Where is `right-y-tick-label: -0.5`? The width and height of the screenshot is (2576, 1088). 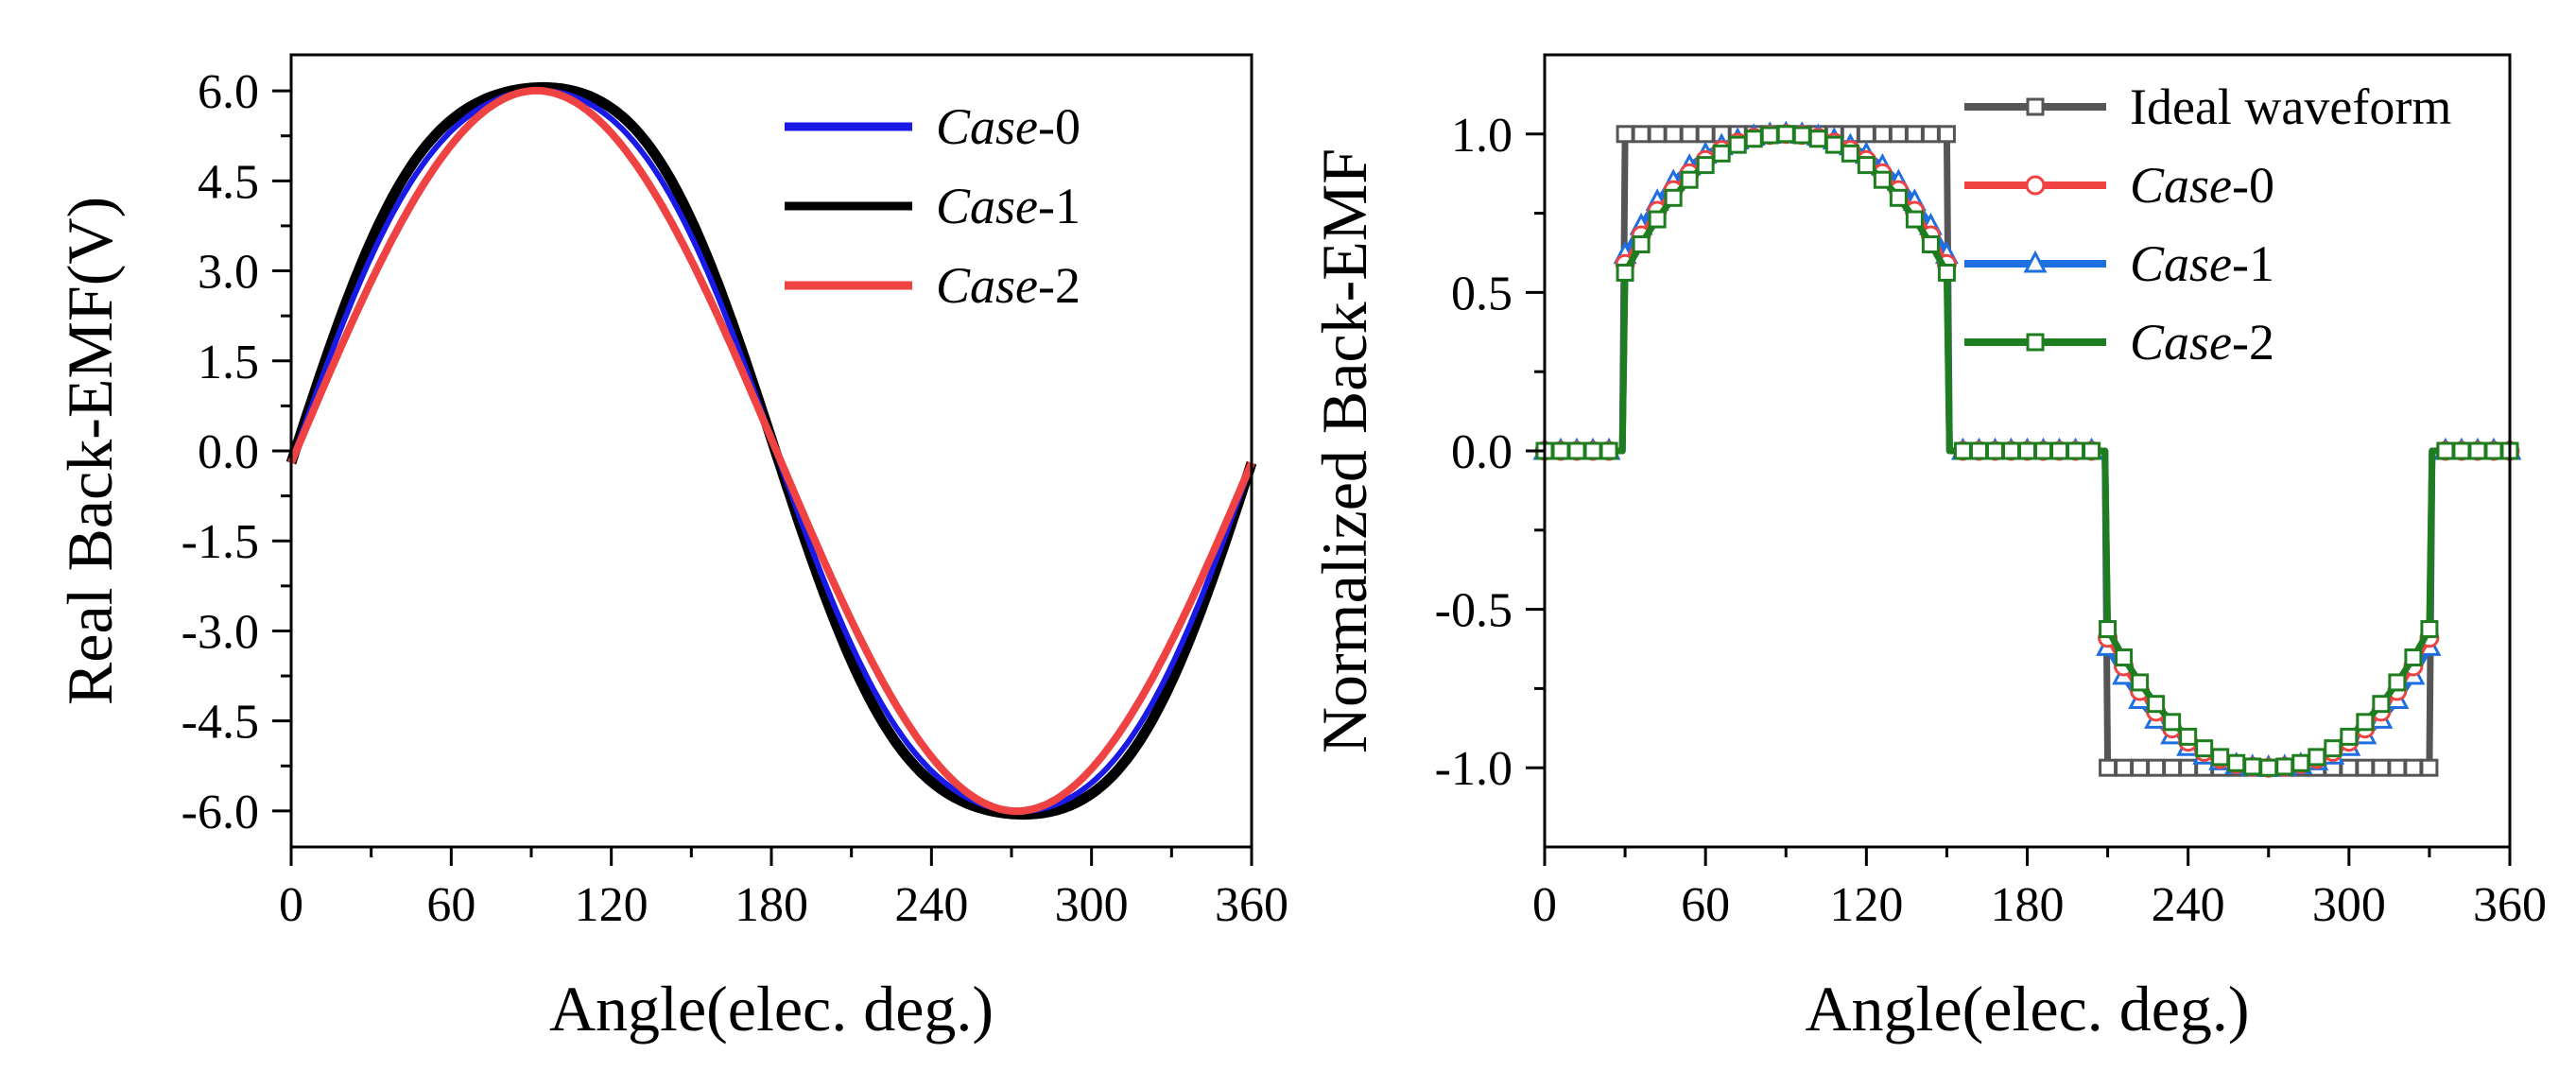
right-y-tick-label: -0.5 is located at coordinates (1474, 611).